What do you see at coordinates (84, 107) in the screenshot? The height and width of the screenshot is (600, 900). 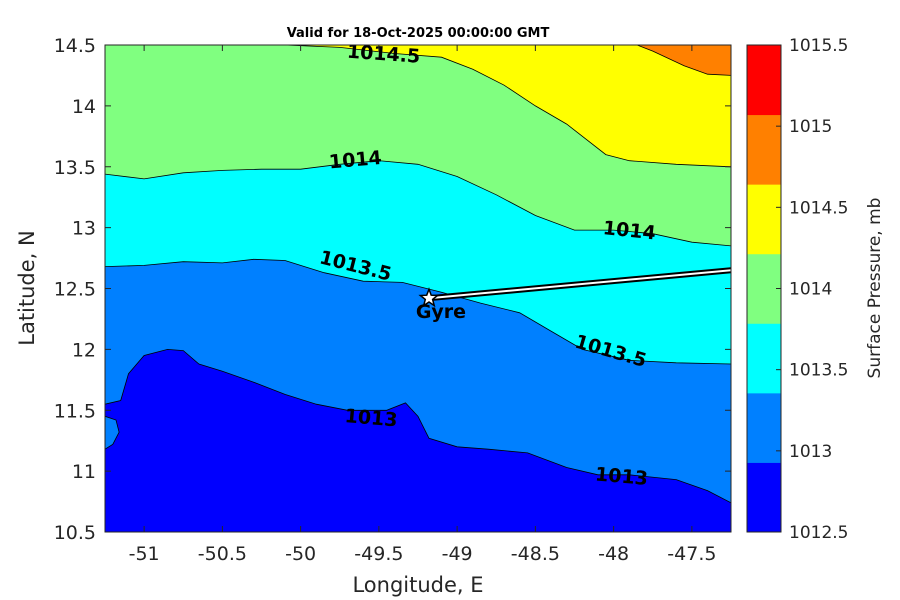 I see `y-tick-label: 14` at bounding box center [84, 107].